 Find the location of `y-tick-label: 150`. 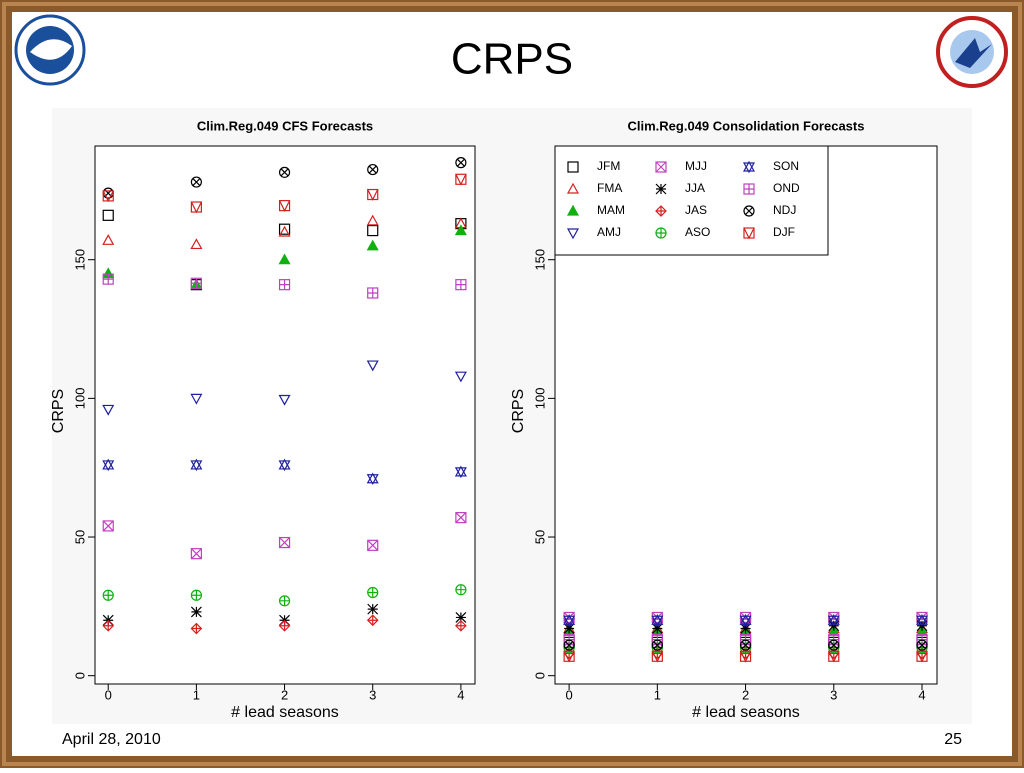

y-tick-label: 150 is located at coordinates (79, 260).